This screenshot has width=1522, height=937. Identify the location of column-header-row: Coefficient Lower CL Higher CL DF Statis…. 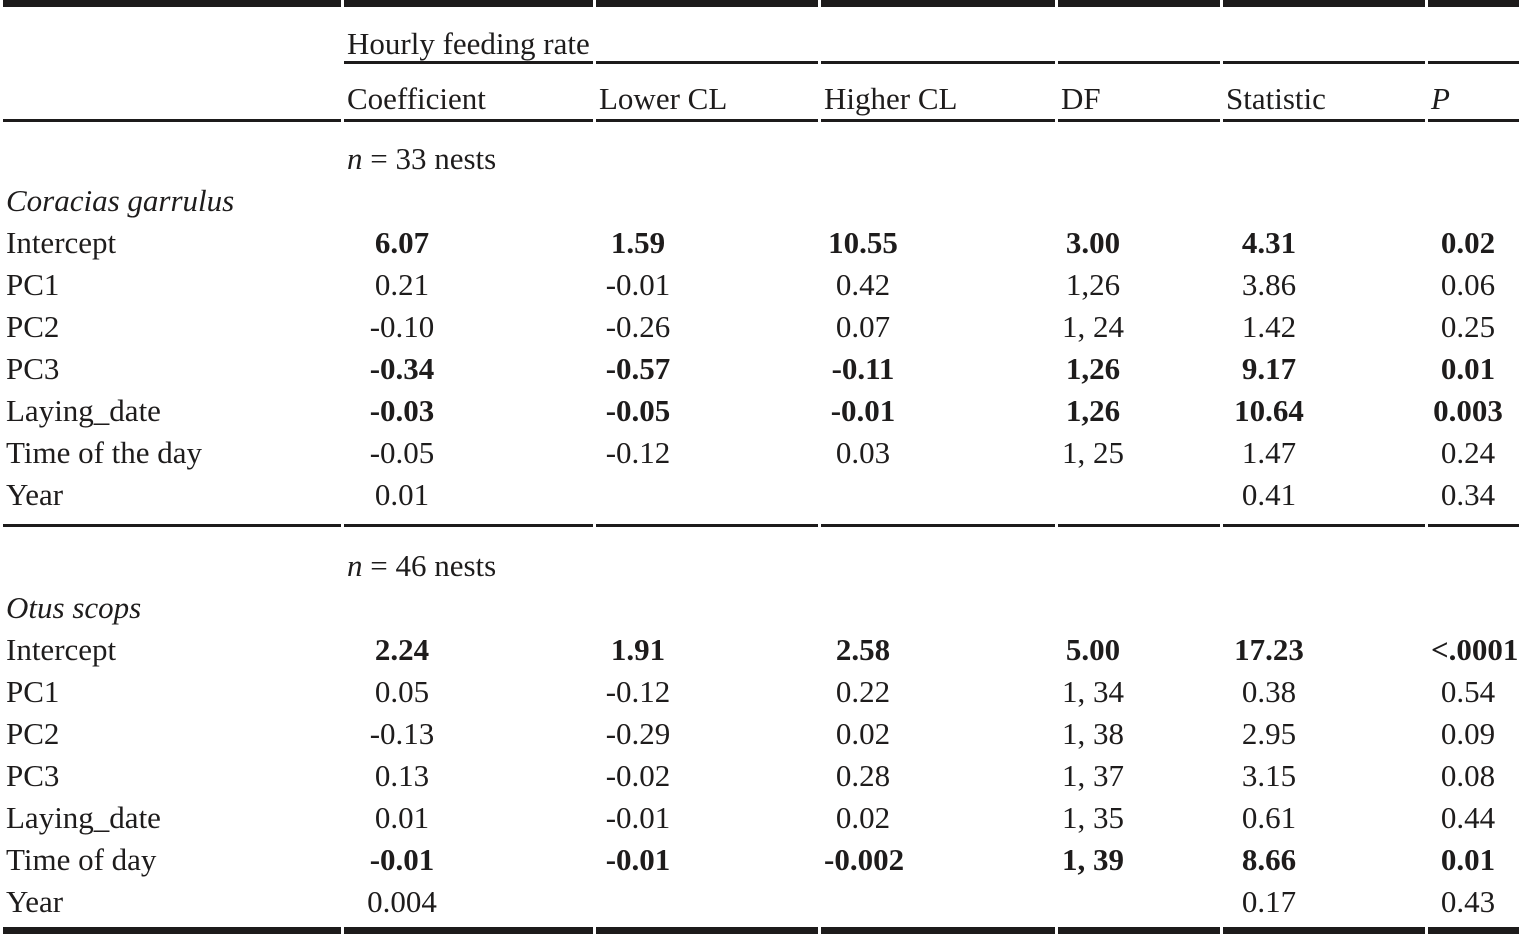
(761, 93).